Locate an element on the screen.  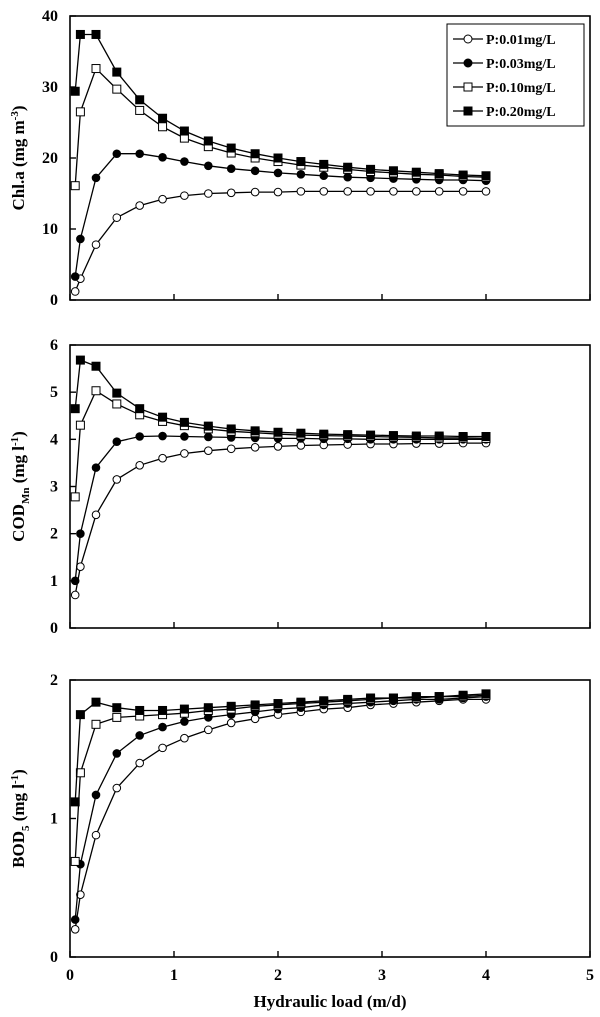
y-axis-label: CODMn (mg l-1) is located at coordinates (20, 486).